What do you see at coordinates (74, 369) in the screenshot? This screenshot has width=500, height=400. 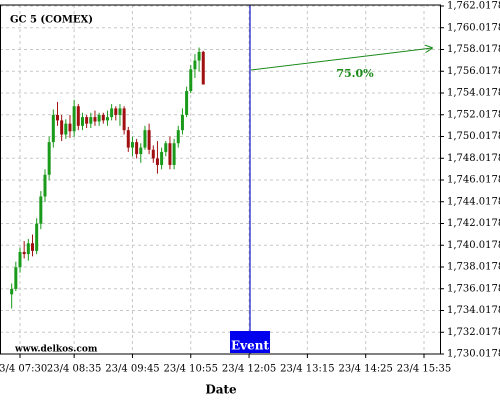 I see `x-tick-label: 23/4 08:35` at bounding box center [74, 369].